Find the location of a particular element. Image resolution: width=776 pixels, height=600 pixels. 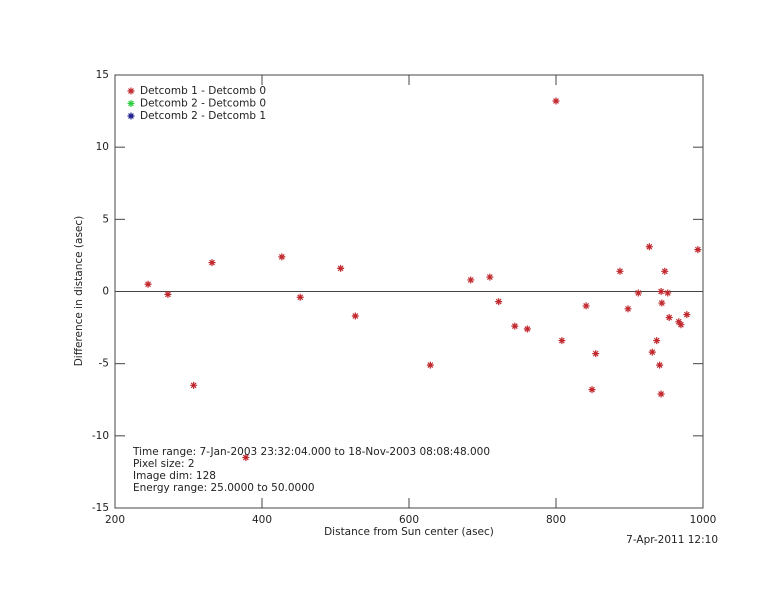

y-axis-label: Difference in distance (asec) is located at coordinates (79, 291).